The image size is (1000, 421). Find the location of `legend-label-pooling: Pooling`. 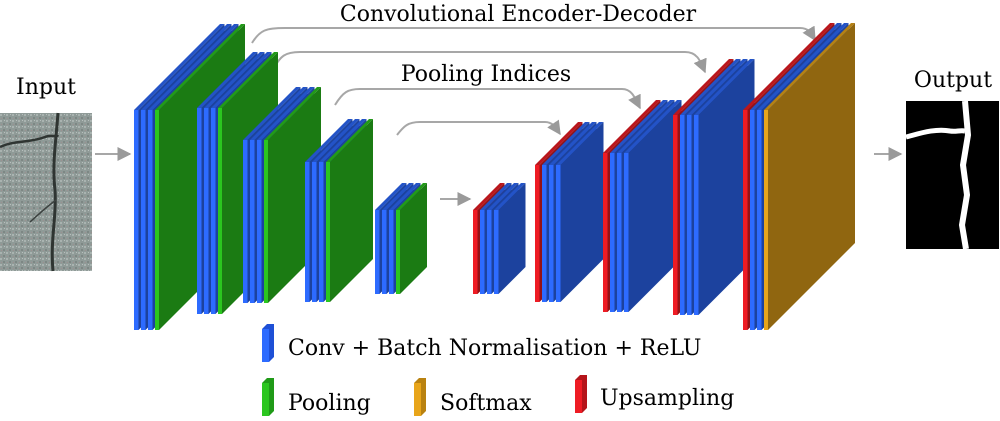

legend-label-pooling: Pooling is located at coordinates (329, 403).